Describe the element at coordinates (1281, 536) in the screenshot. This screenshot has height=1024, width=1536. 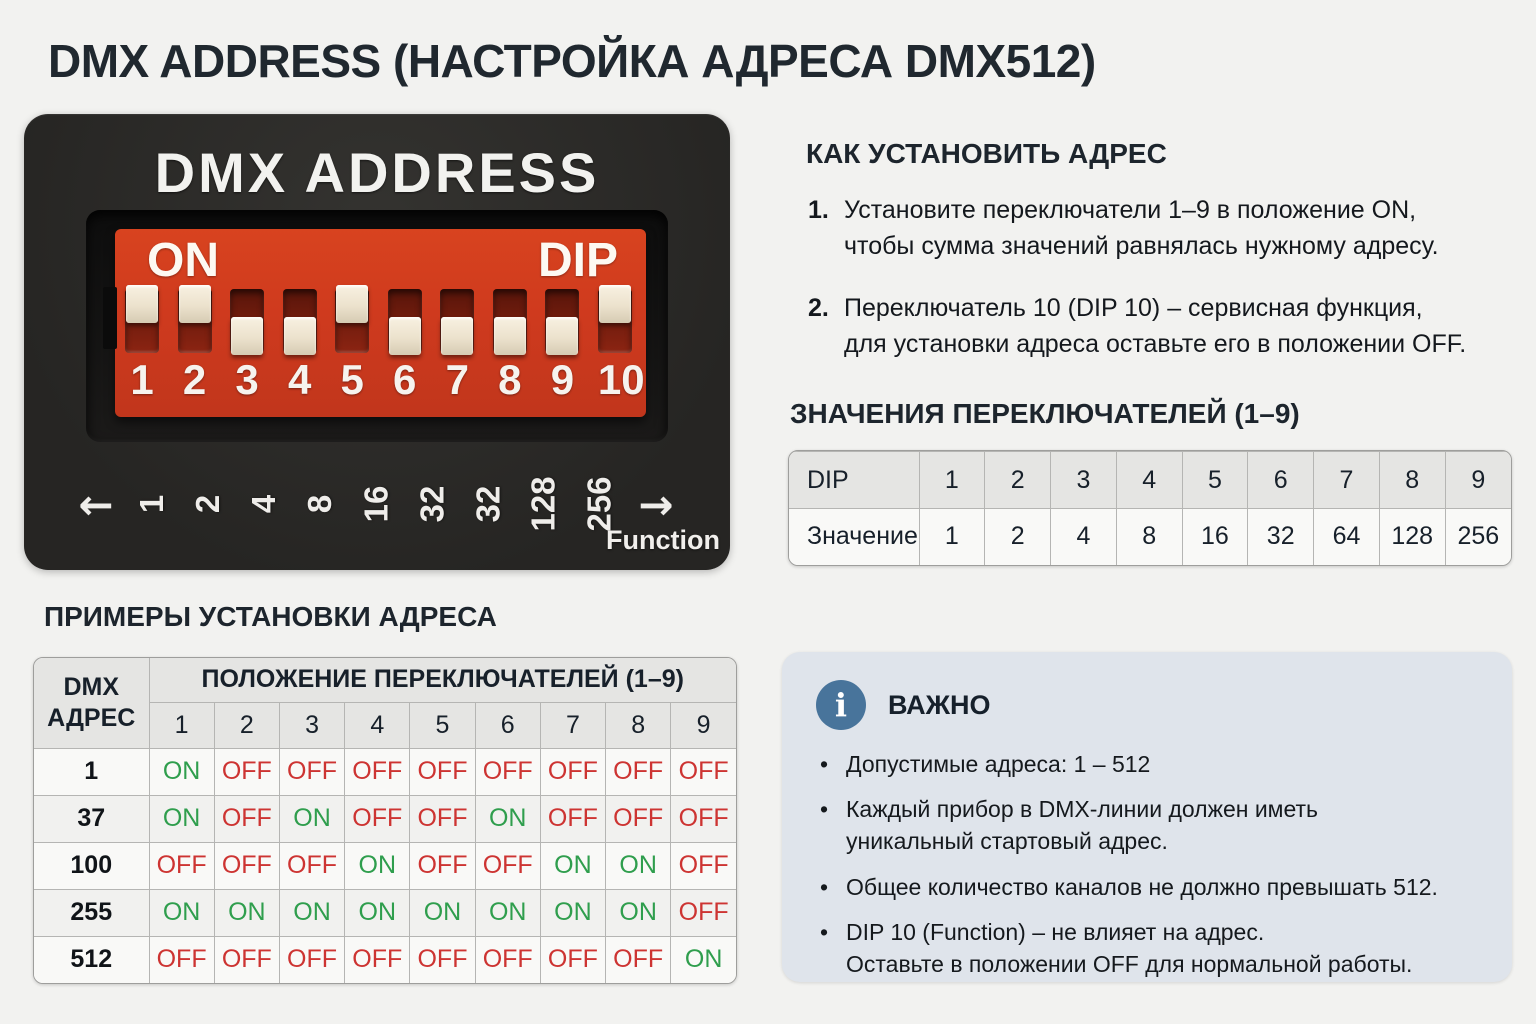
I see `values-table-value: 32` at that location.